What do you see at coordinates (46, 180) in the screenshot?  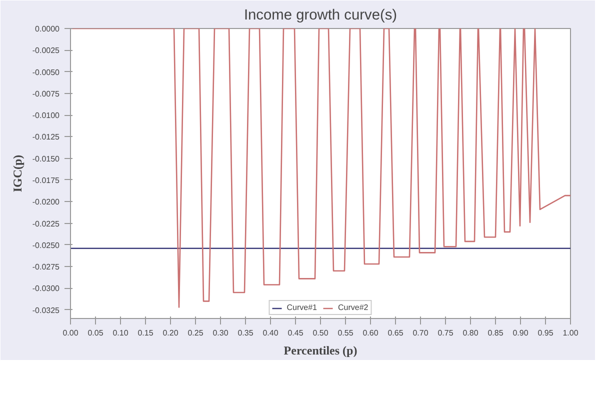 I see `y-tick-label: -0.0175` at bounding box center [46, 180].